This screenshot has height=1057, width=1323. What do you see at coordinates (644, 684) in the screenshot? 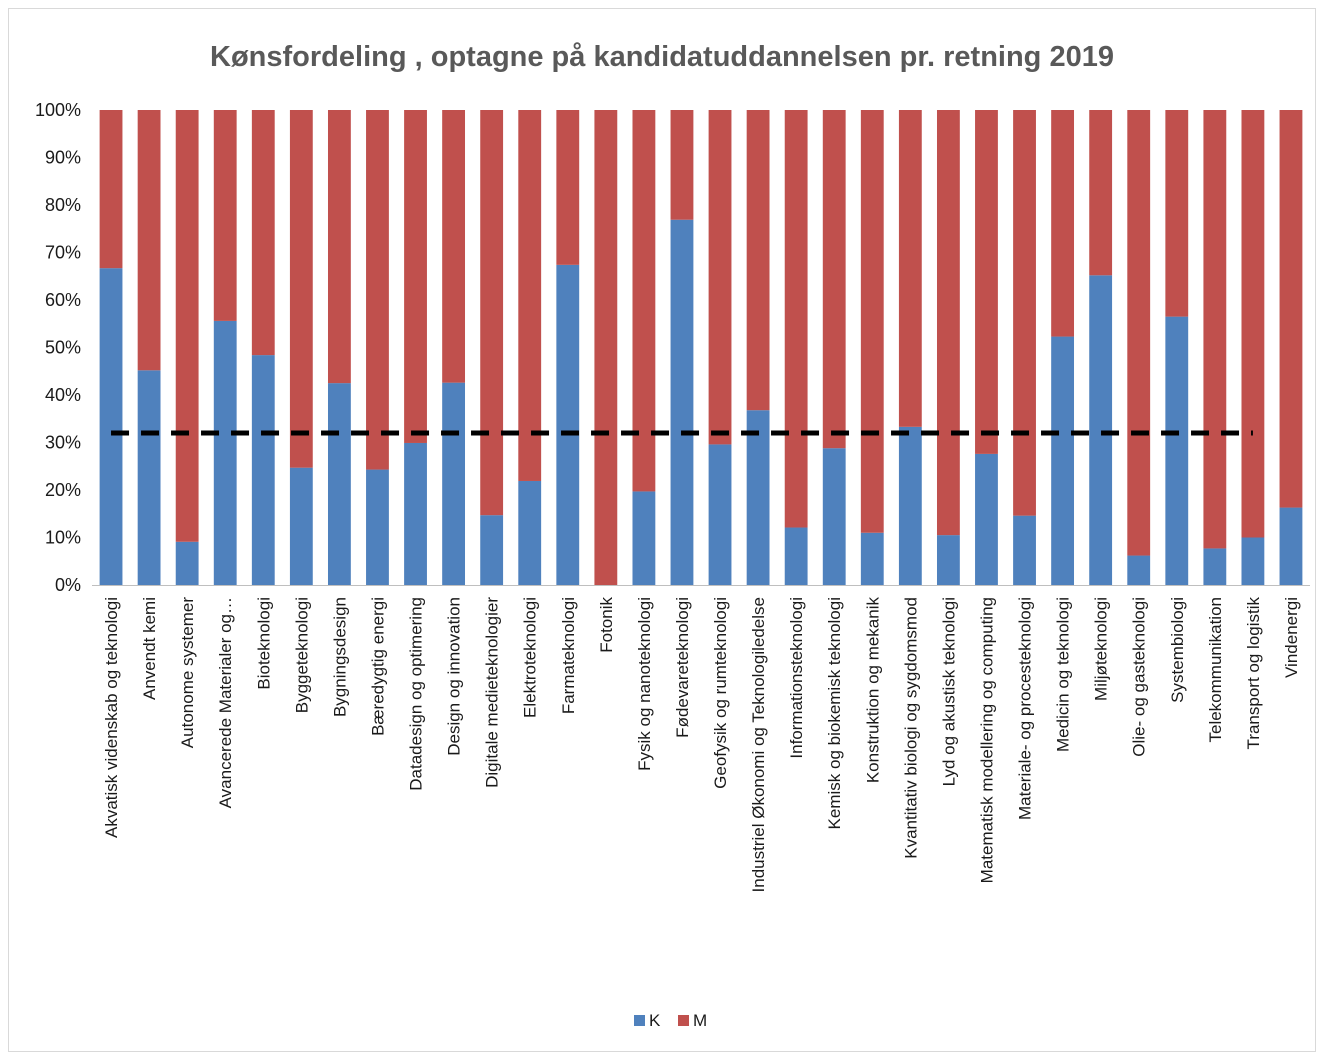
I see `x-tick-label: Fysik og nanoteknologi` at bounding box center [644, 684].